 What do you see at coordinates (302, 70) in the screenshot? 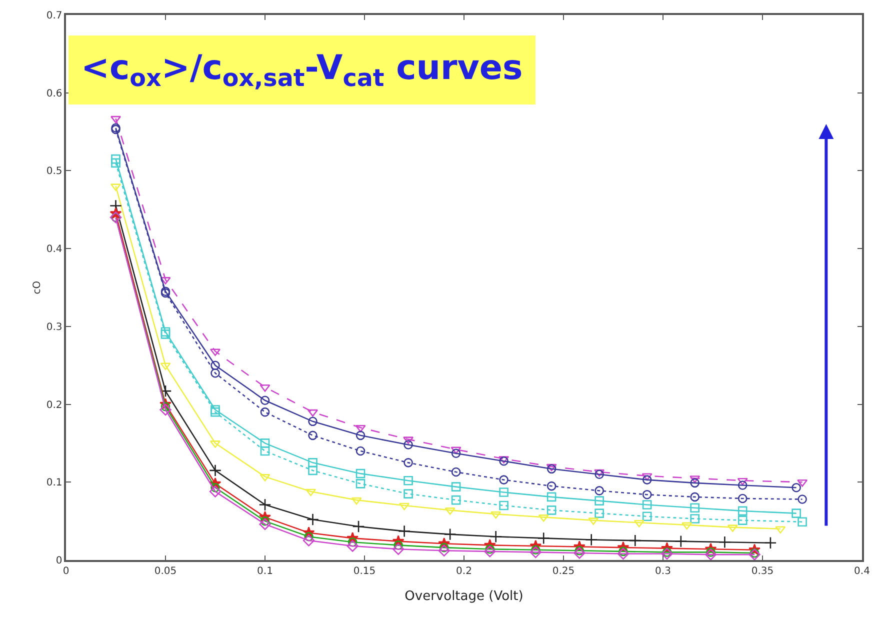
I see `text: <c$_{ox}$>/c$_{ox,sat}$-V$_{cat}$ curves` at bounding box center [302, 70].